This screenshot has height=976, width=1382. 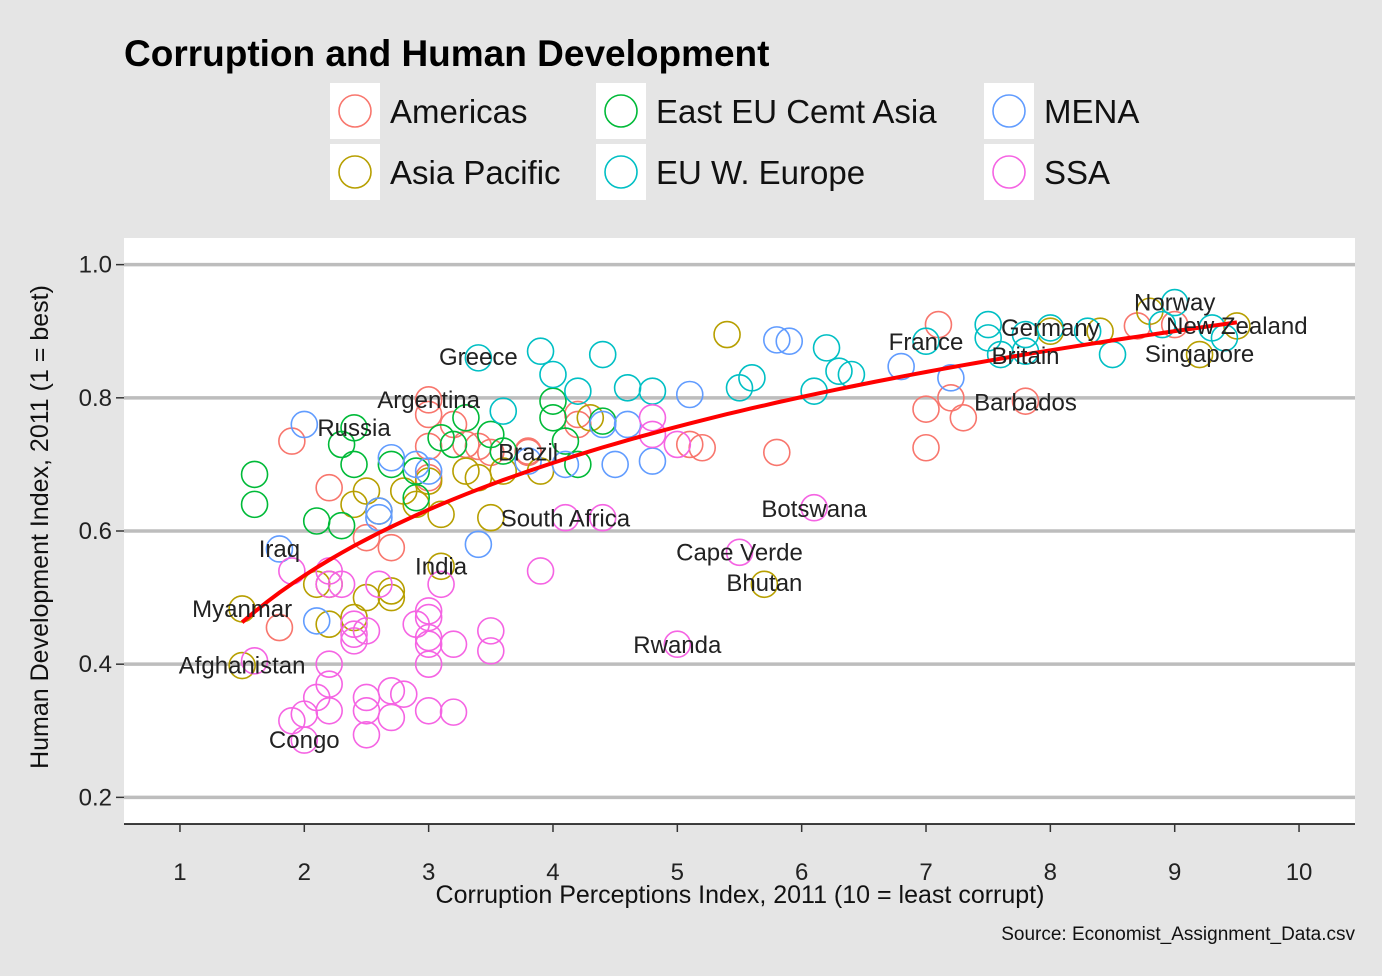 I want to click on label-brazil: Brazil, so click(x=528, y=452).